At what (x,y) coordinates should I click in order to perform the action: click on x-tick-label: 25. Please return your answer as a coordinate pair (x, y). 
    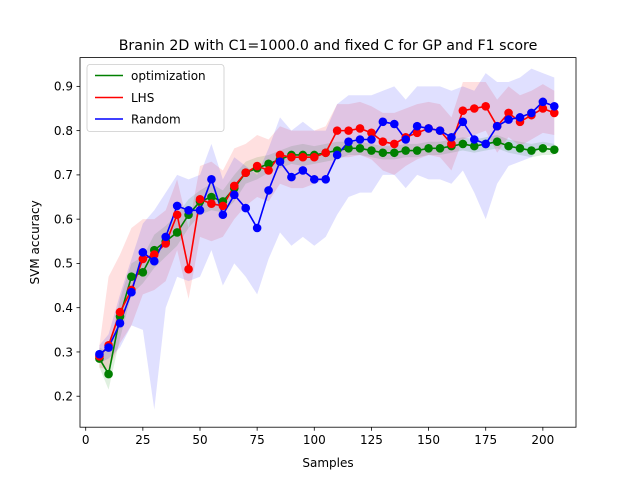
    Looking at the image, I should click on (142, 440).